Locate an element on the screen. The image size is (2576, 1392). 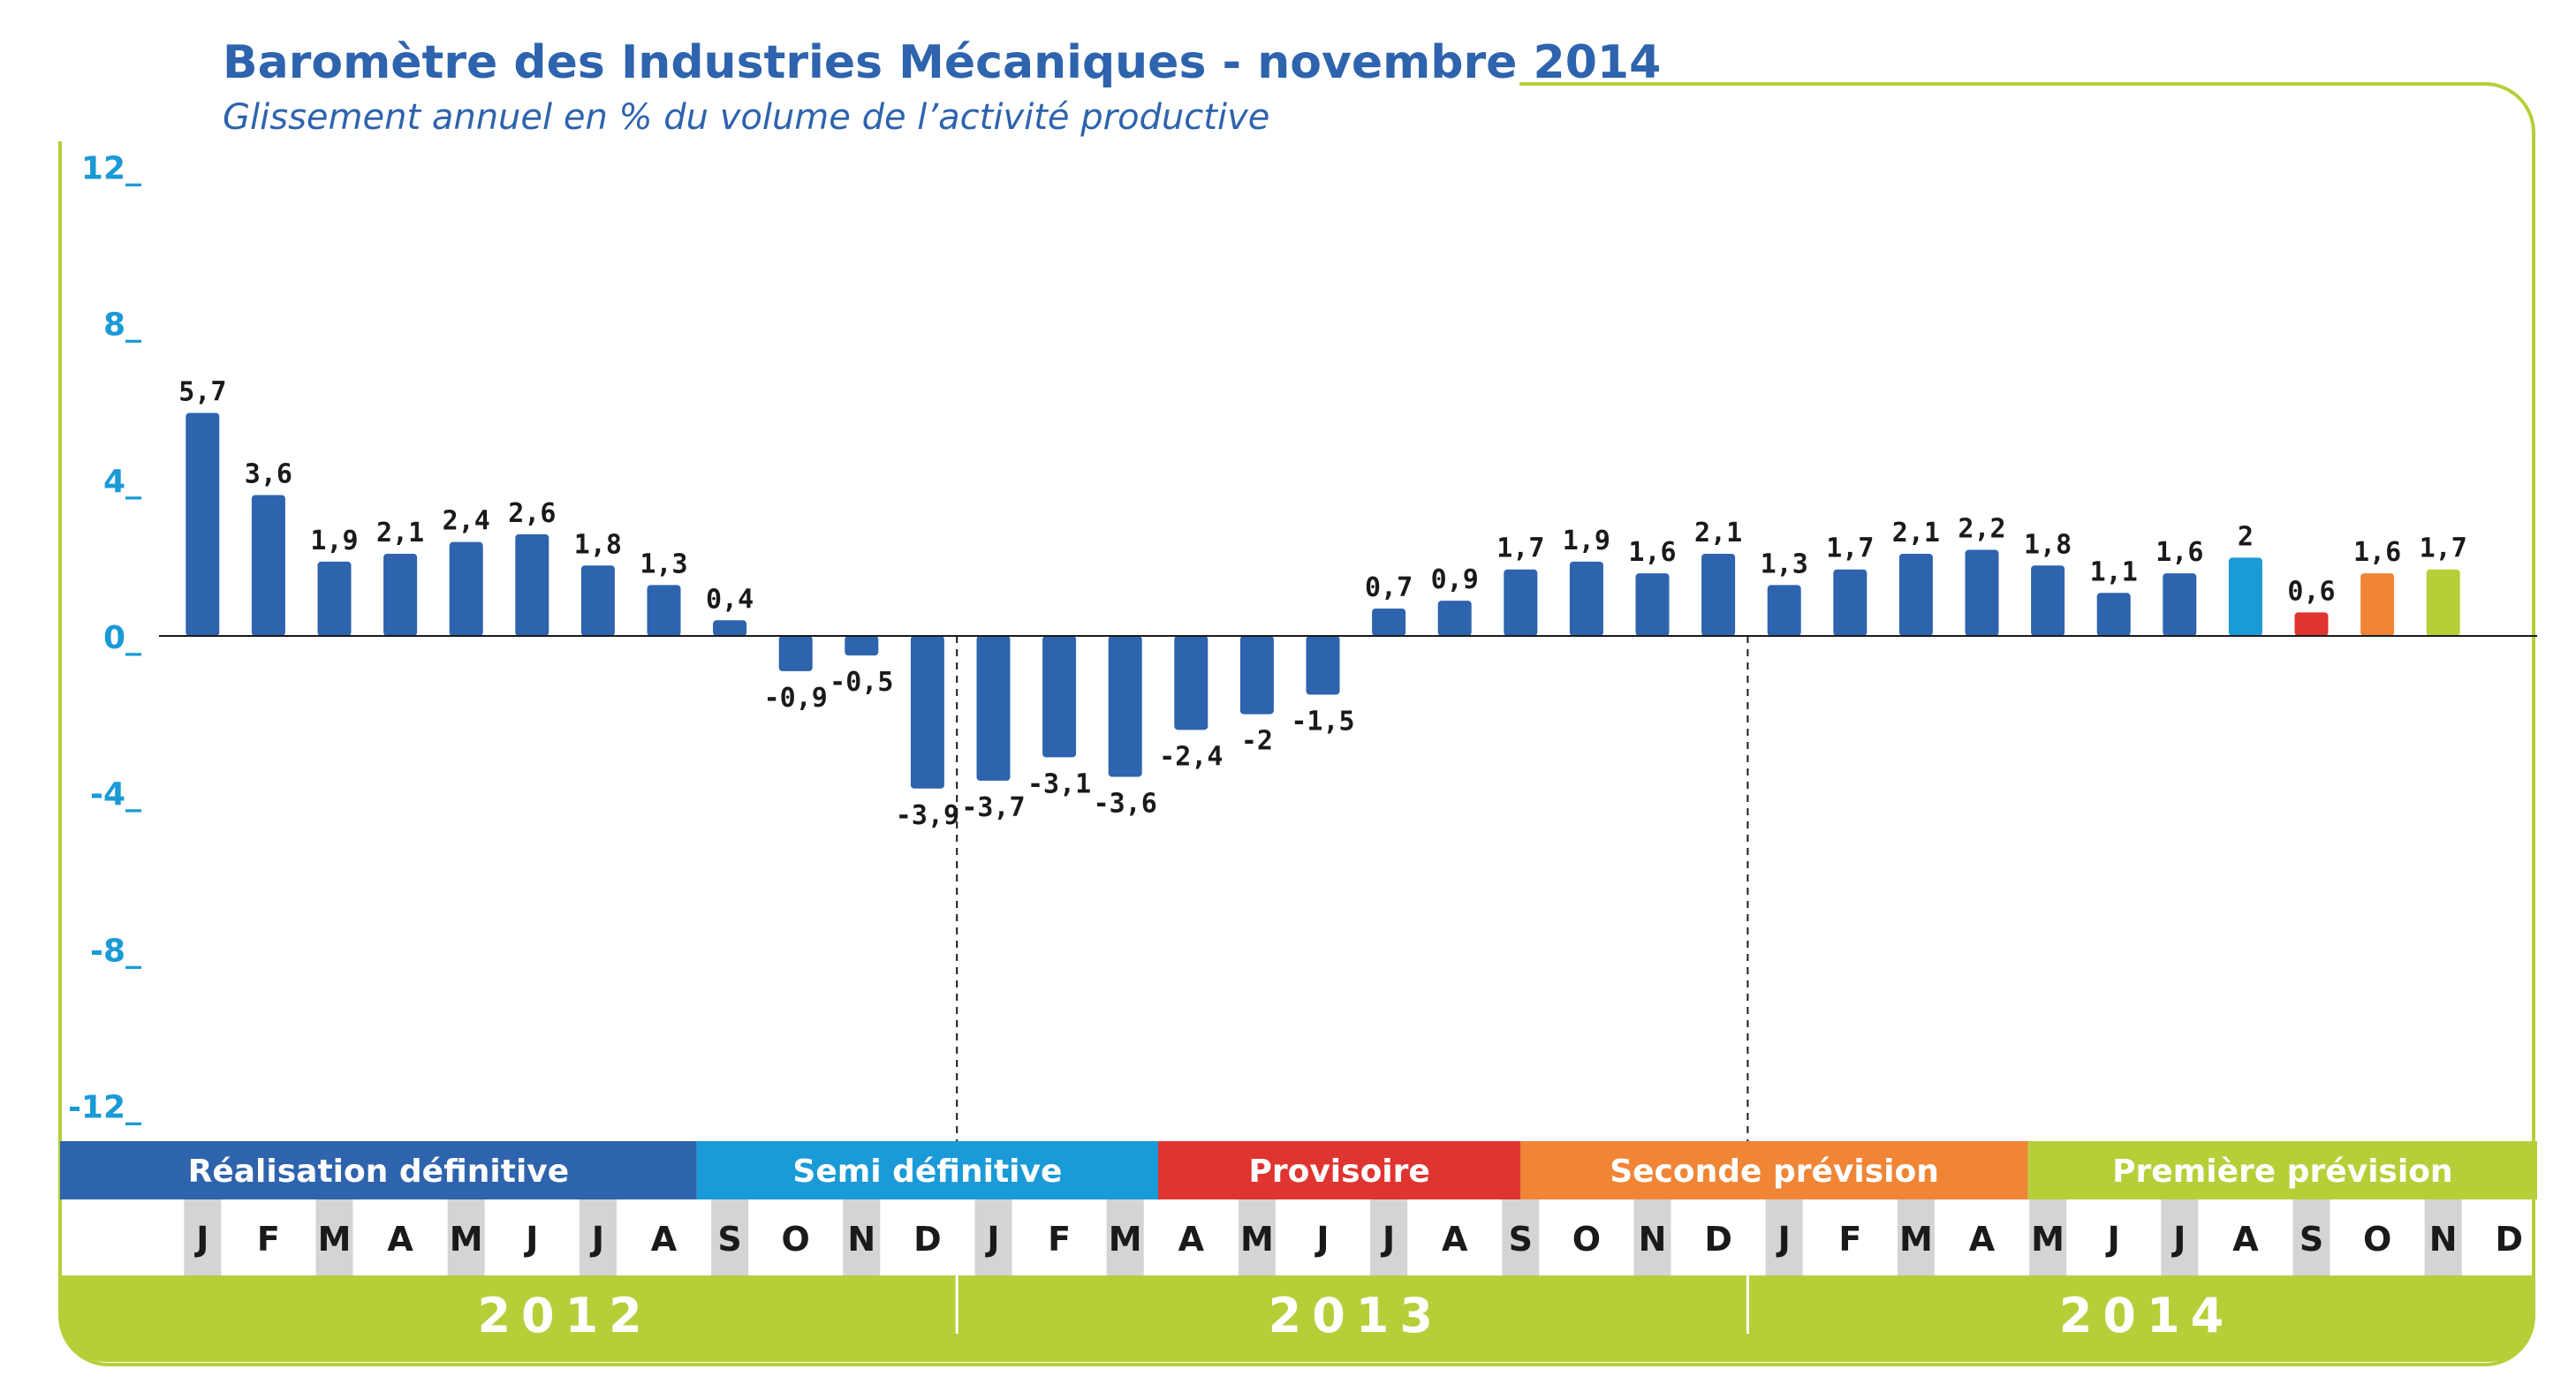
phase-label: Première prévision is located at coordinates (2282, 1172).